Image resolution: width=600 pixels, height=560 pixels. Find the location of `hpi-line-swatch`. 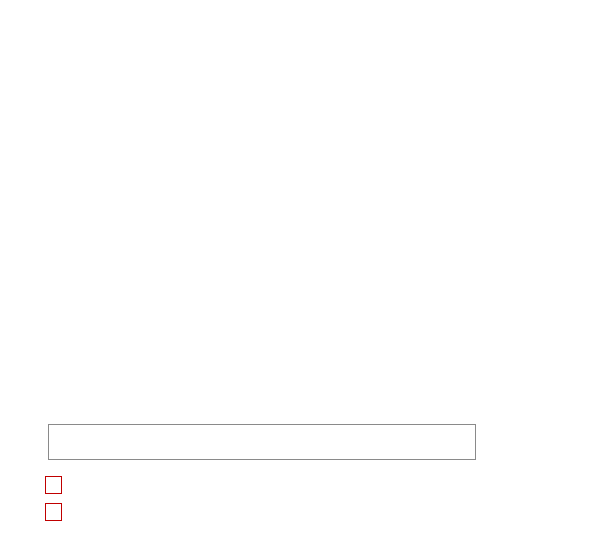

hpi-line-swatch is located at coordinates (75, 453).